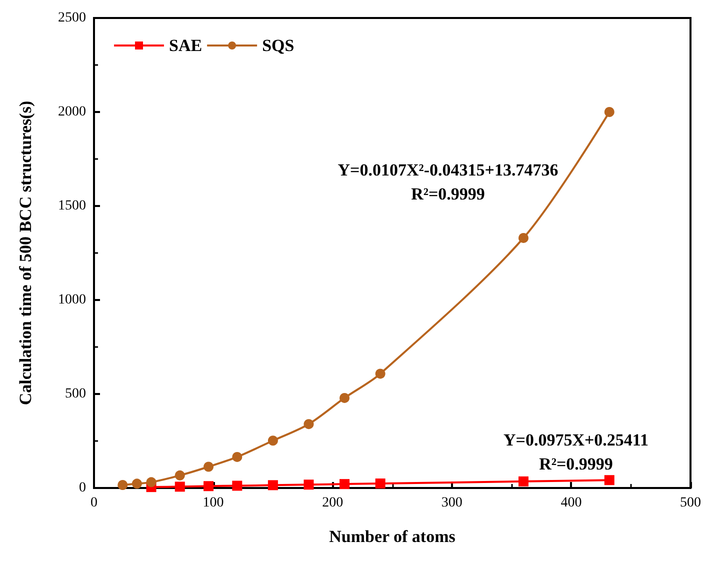  What do you see at coordinates (690, 503) in the screenshot?
I see `x-tick-label: 500` at bounding box center [690, 503].